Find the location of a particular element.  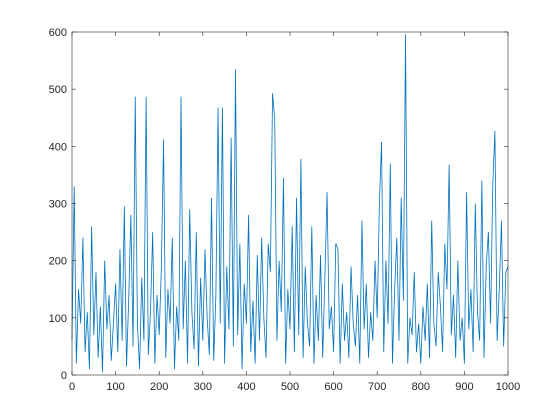

x-tick-label: 600 is located at coordinates (333, 387).